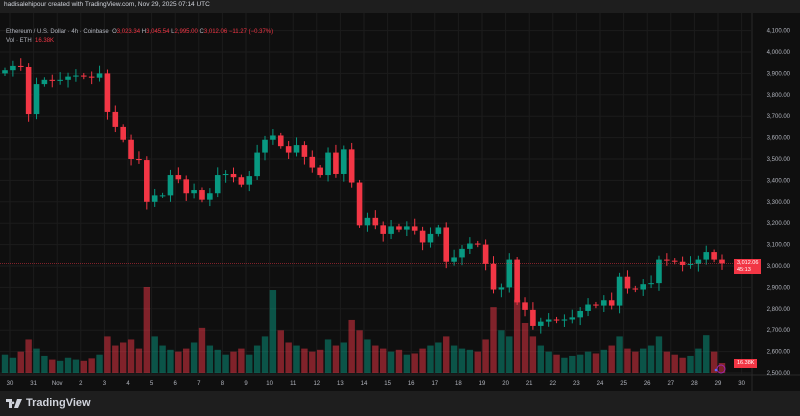 This screenshot has height=416, width=800. Describe the element at coordinates (600, 384) in the screenshot. I see `x-tick-label: 24` at that location.